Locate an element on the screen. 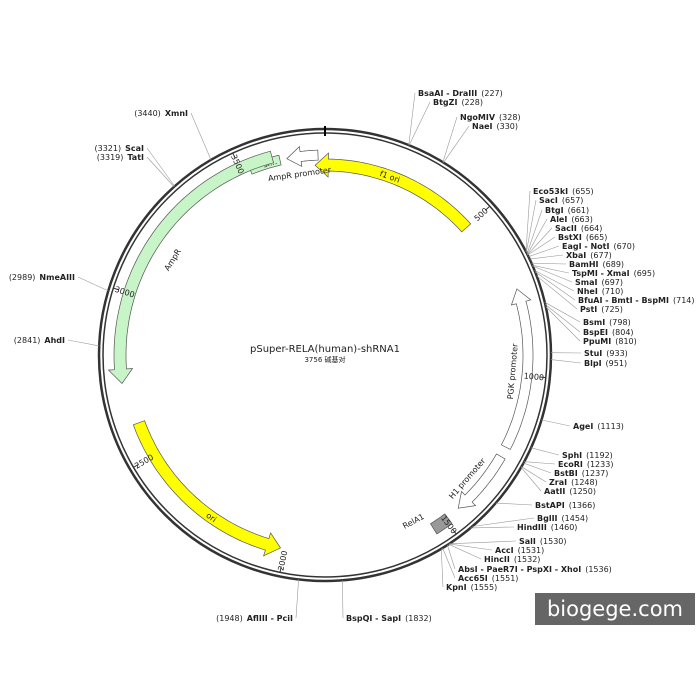 This screenshot has width=700, height=700. site-label: HindIII (1460) is located at coordinates (547, 527).